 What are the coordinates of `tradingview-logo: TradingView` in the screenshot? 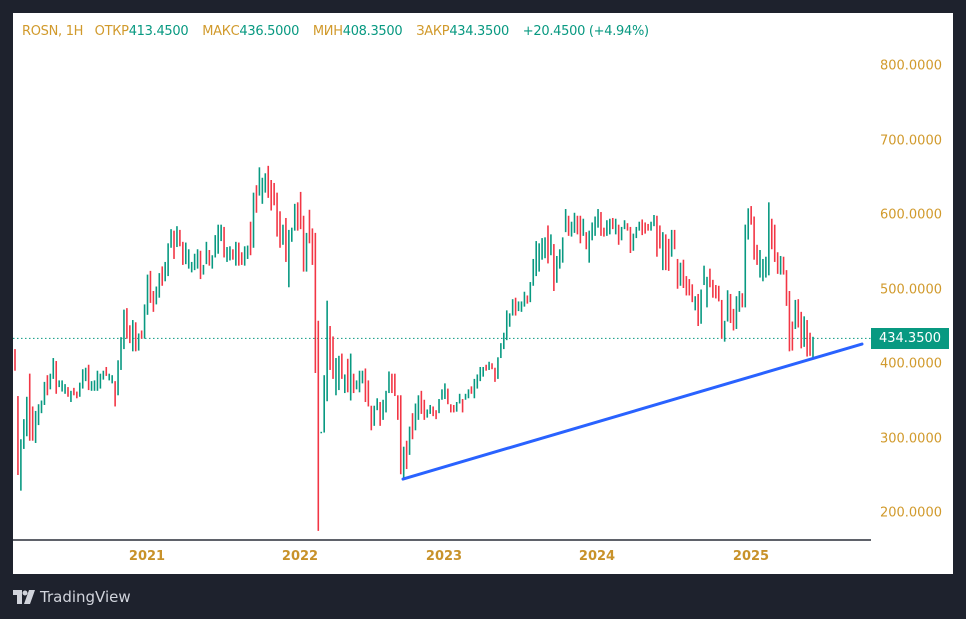 It's located at (72, 597).